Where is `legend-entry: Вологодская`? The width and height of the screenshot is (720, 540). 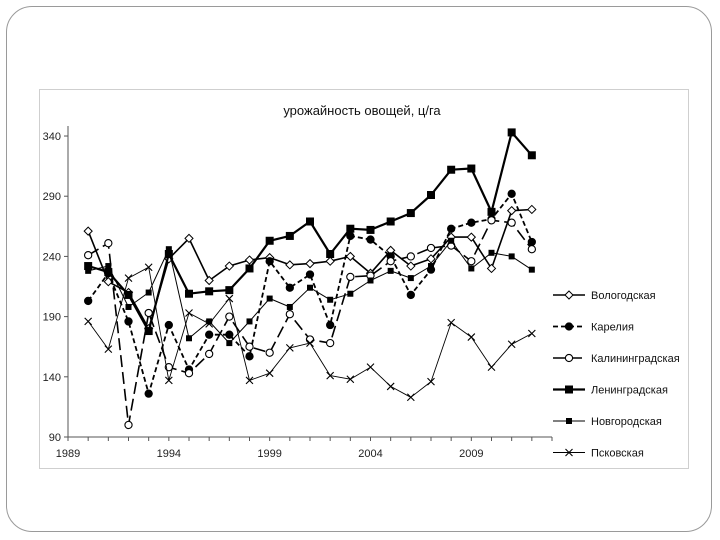 legend-entry: Вологодская is located at coordinates (604, 296).